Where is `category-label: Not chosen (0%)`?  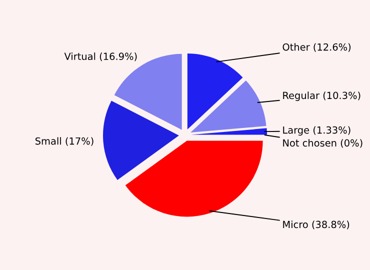
category-label: Not chosen (0%) is located at coordinates (322, 143).